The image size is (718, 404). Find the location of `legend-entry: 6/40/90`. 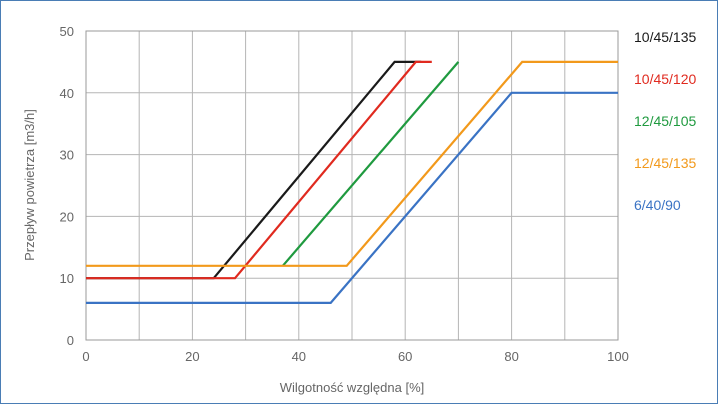

legend-entry: 6/40/90 is located at coordinates (657, 205).